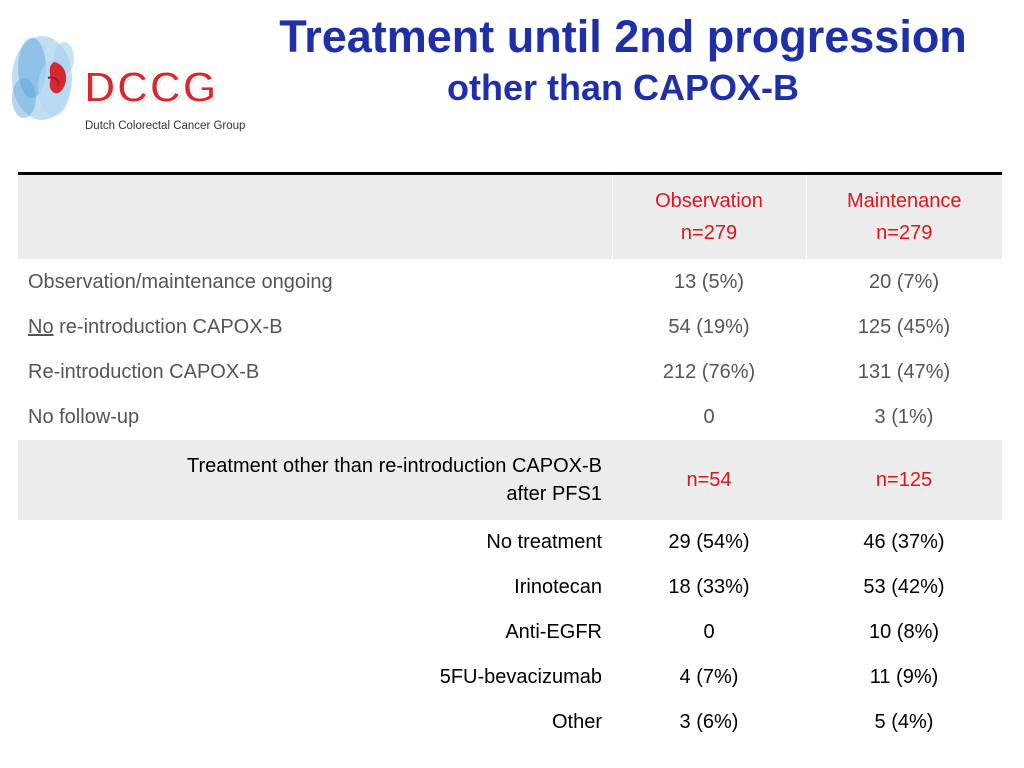  I want to click on observation-value: 212 (76%), so click(709, 372).